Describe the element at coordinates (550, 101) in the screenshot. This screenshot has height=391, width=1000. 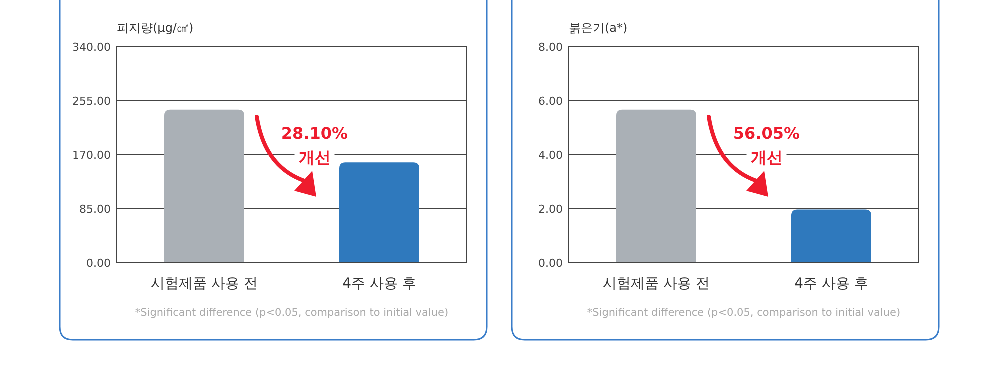
I see `y-tick-label: 6.00` at that location.